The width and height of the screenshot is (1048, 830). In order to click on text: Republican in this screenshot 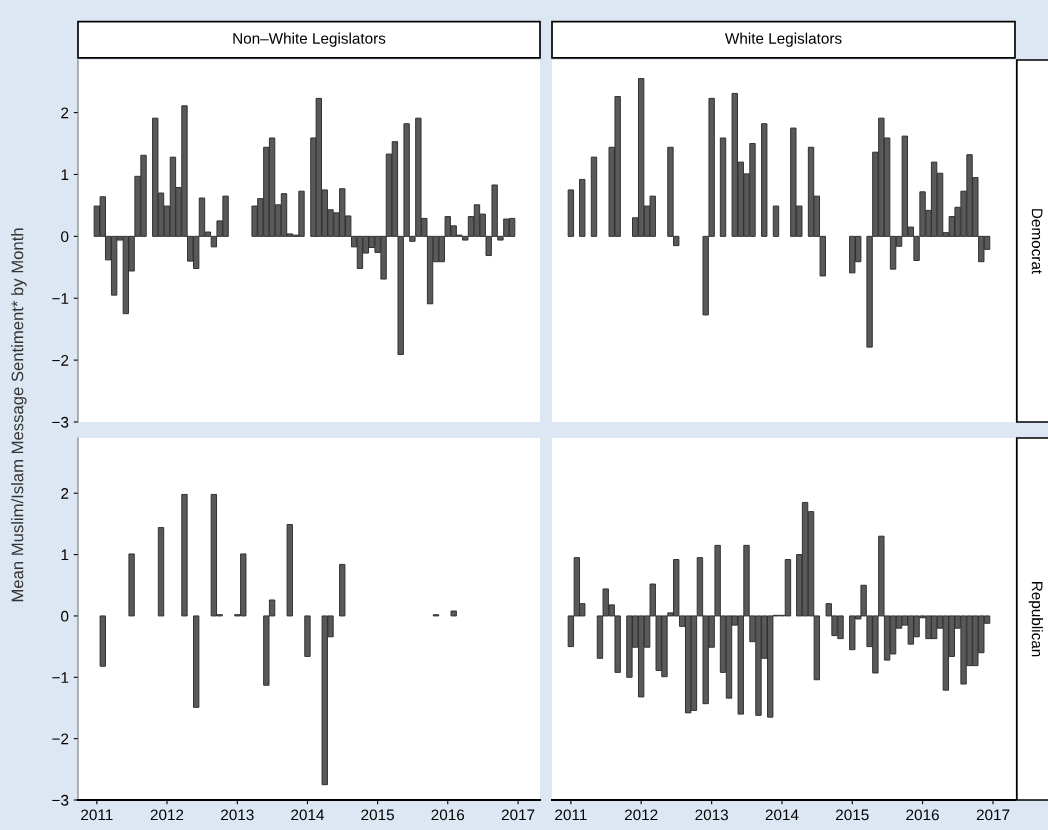, I will do `click(1035, 619)`.